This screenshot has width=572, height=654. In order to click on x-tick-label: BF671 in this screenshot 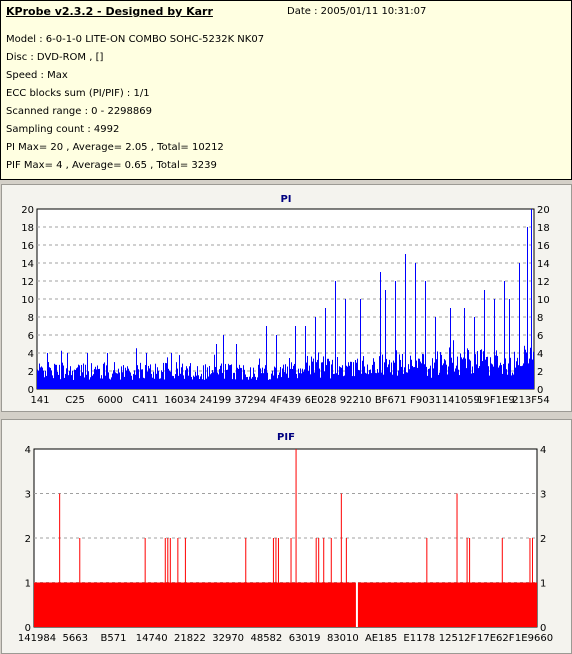, I will do `click(391, 400)`.